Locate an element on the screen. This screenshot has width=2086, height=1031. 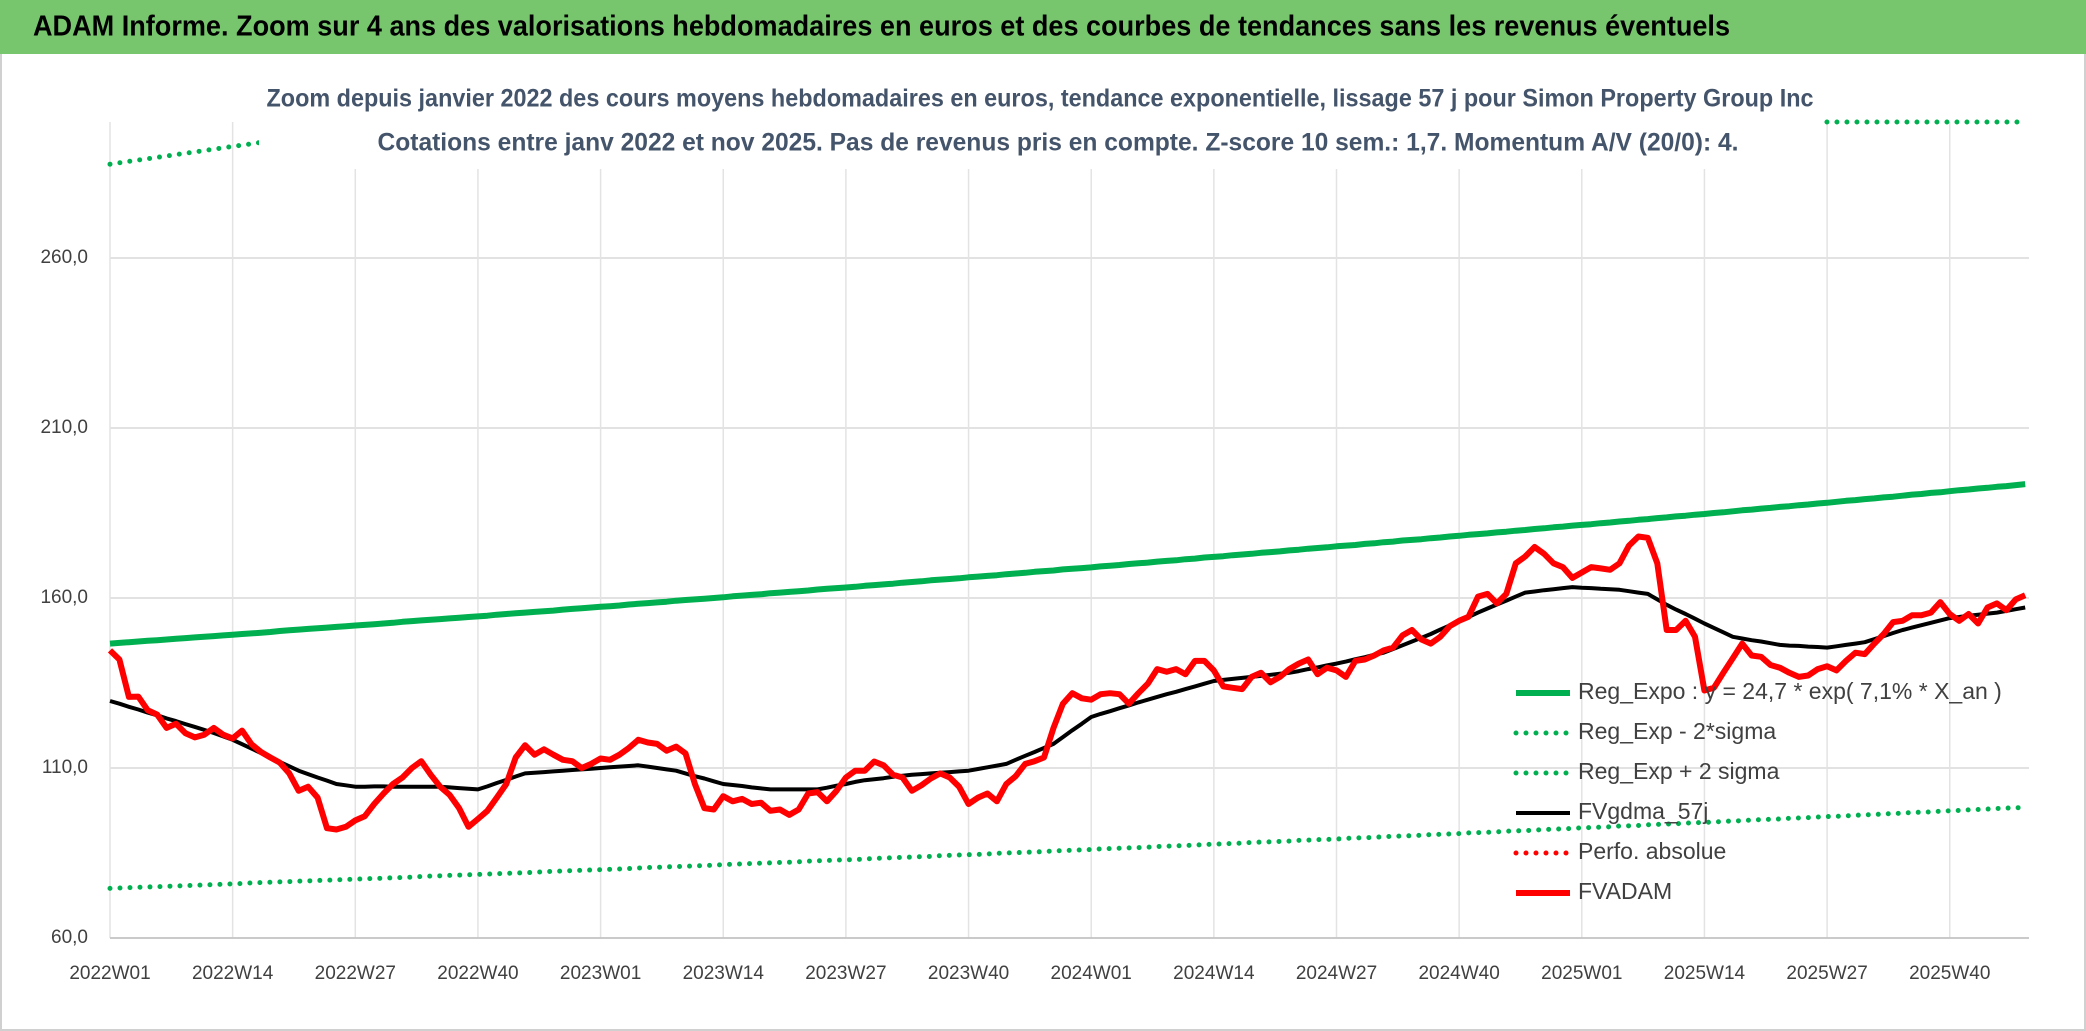
y-tick-label: 110,0 is located at coordinates (65, 767).